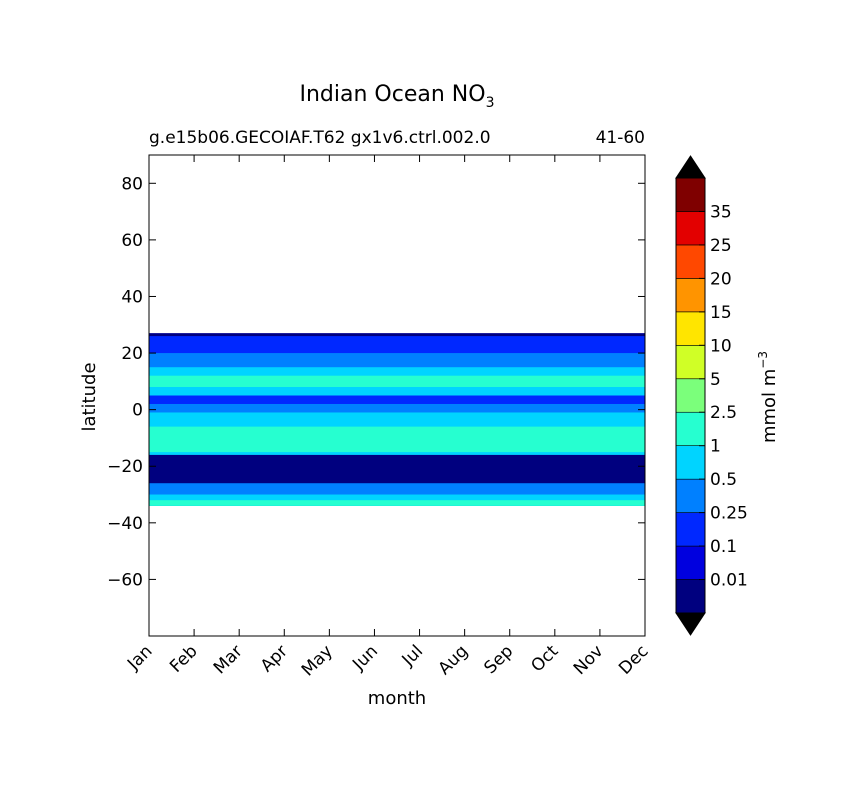 Image resolution: width=859 pixels, height=788 pixels. Describe the element at coordinates (490, 103) in the screenshot. I see `chart-title-subscript: 3` at that location.